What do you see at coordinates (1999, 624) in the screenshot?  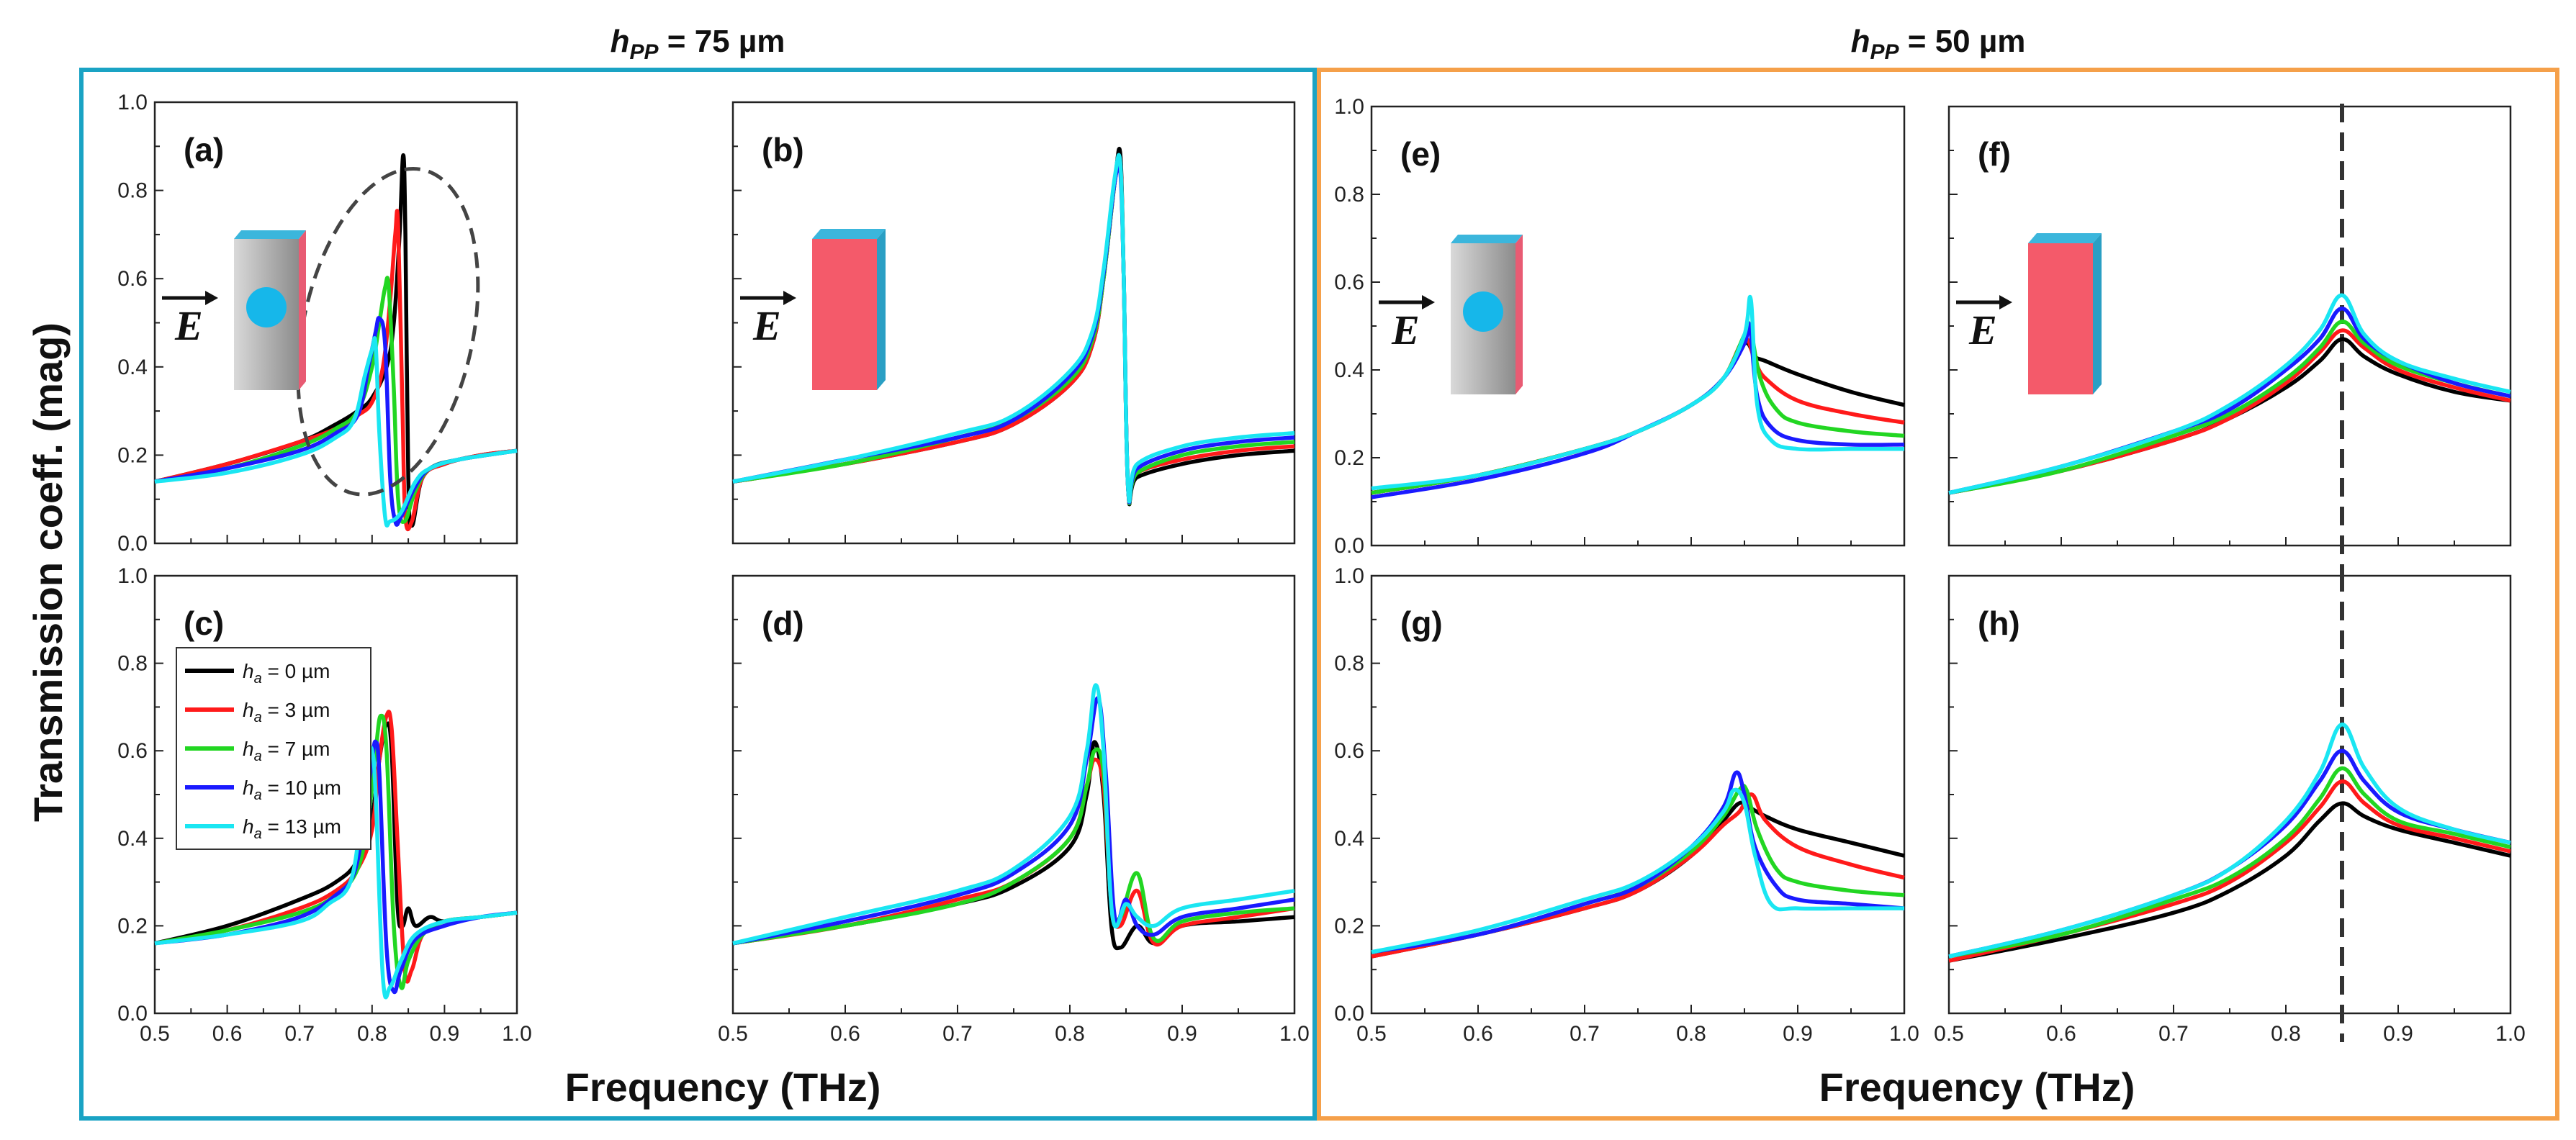 I see `panel-label: (h)` at bounding box center [1999, 624].